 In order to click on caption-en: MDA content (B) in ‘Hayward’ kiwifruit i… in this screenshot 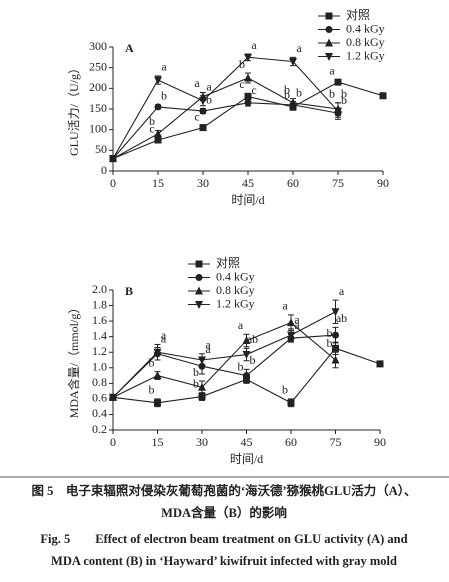, I will do `click(224, 561)`.